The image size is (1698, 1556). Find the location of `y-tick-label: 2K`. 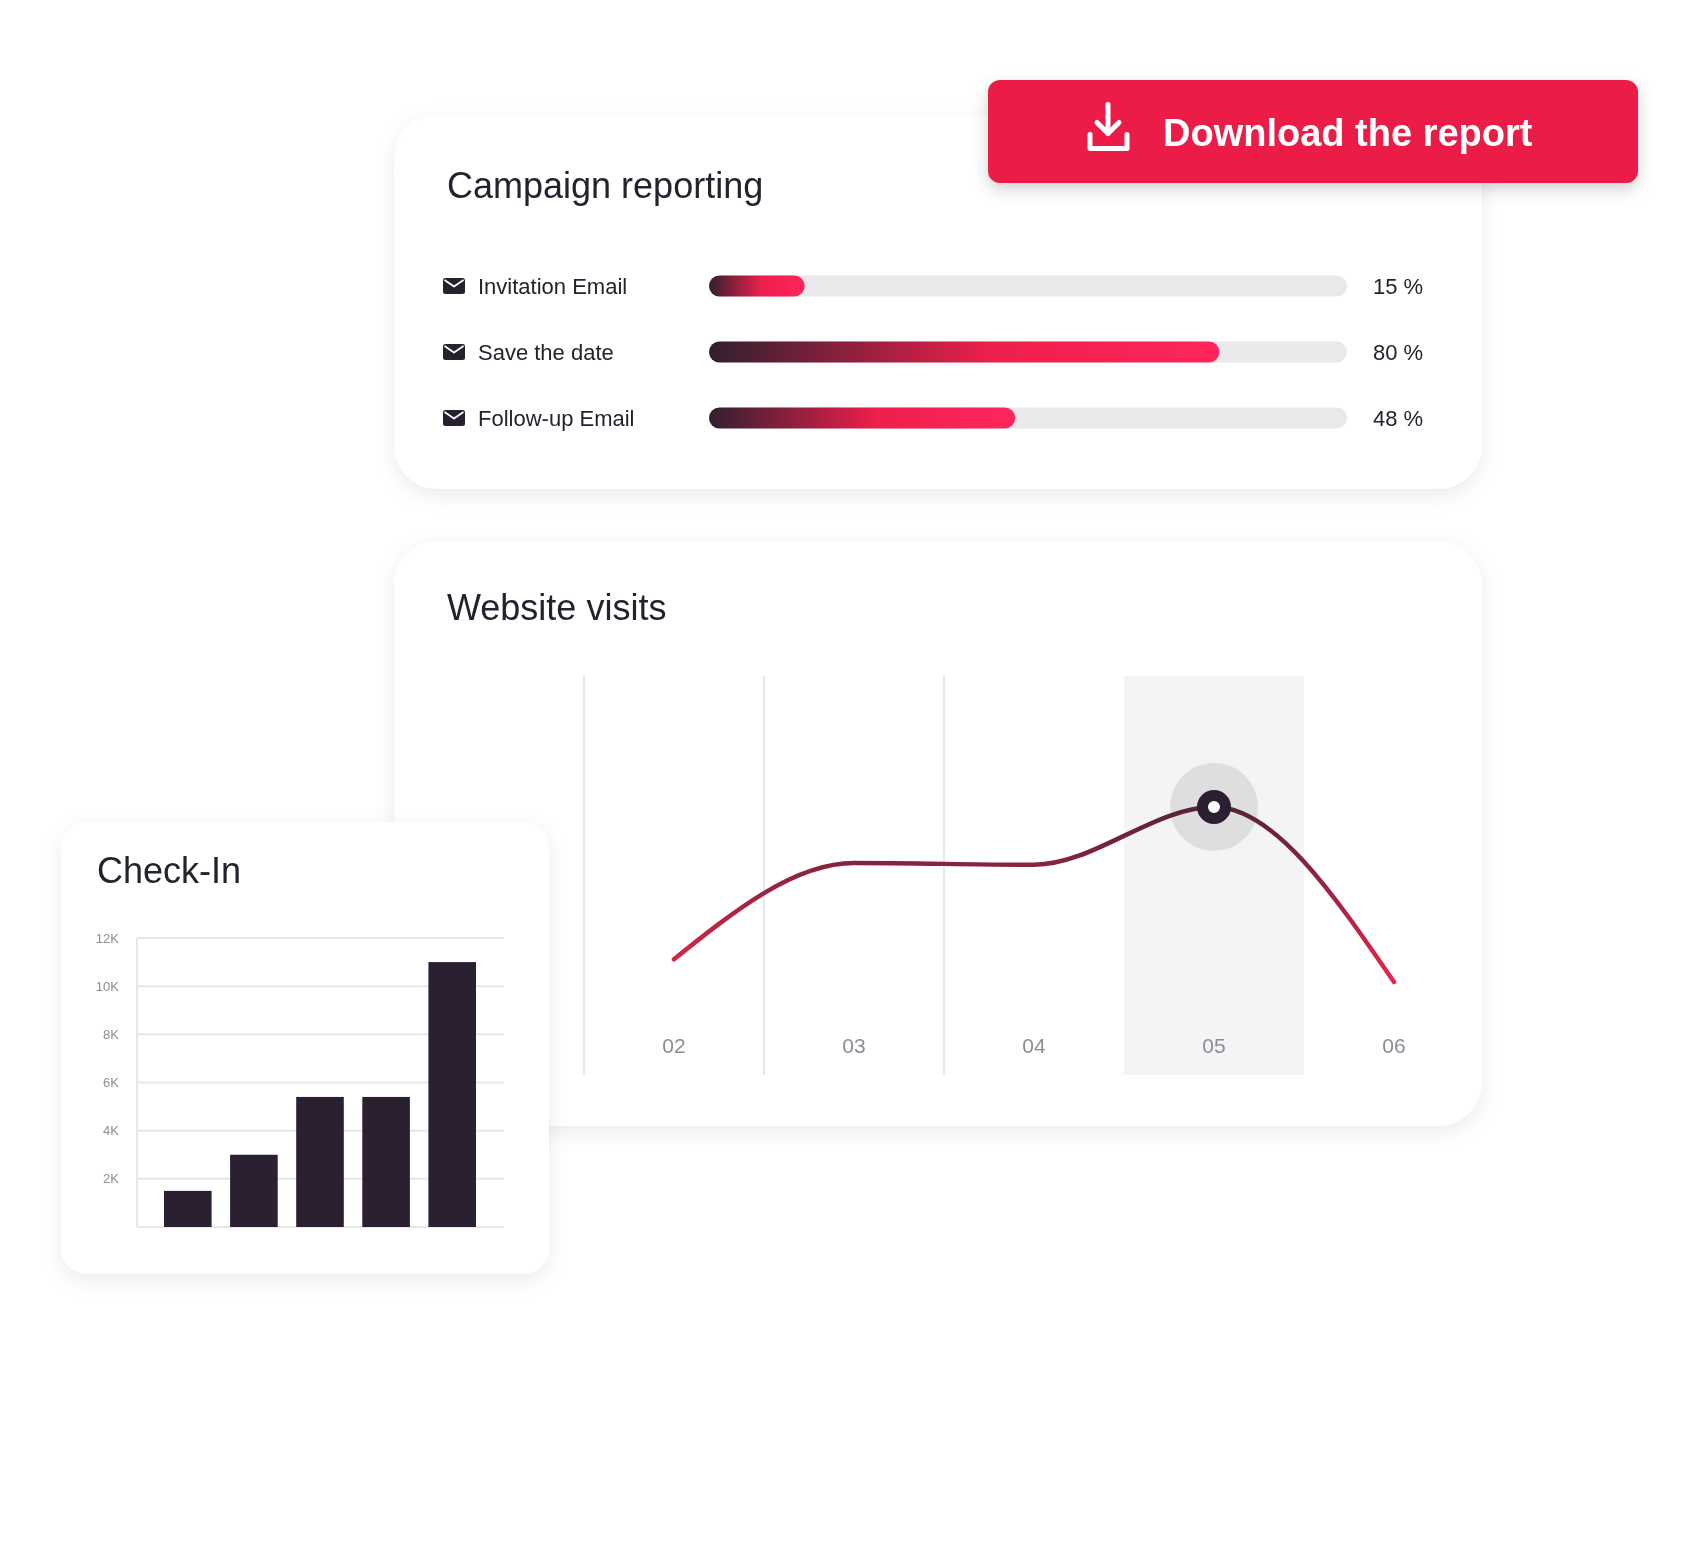

y-tick-label: 2K is located at coordinates (111, 1179).